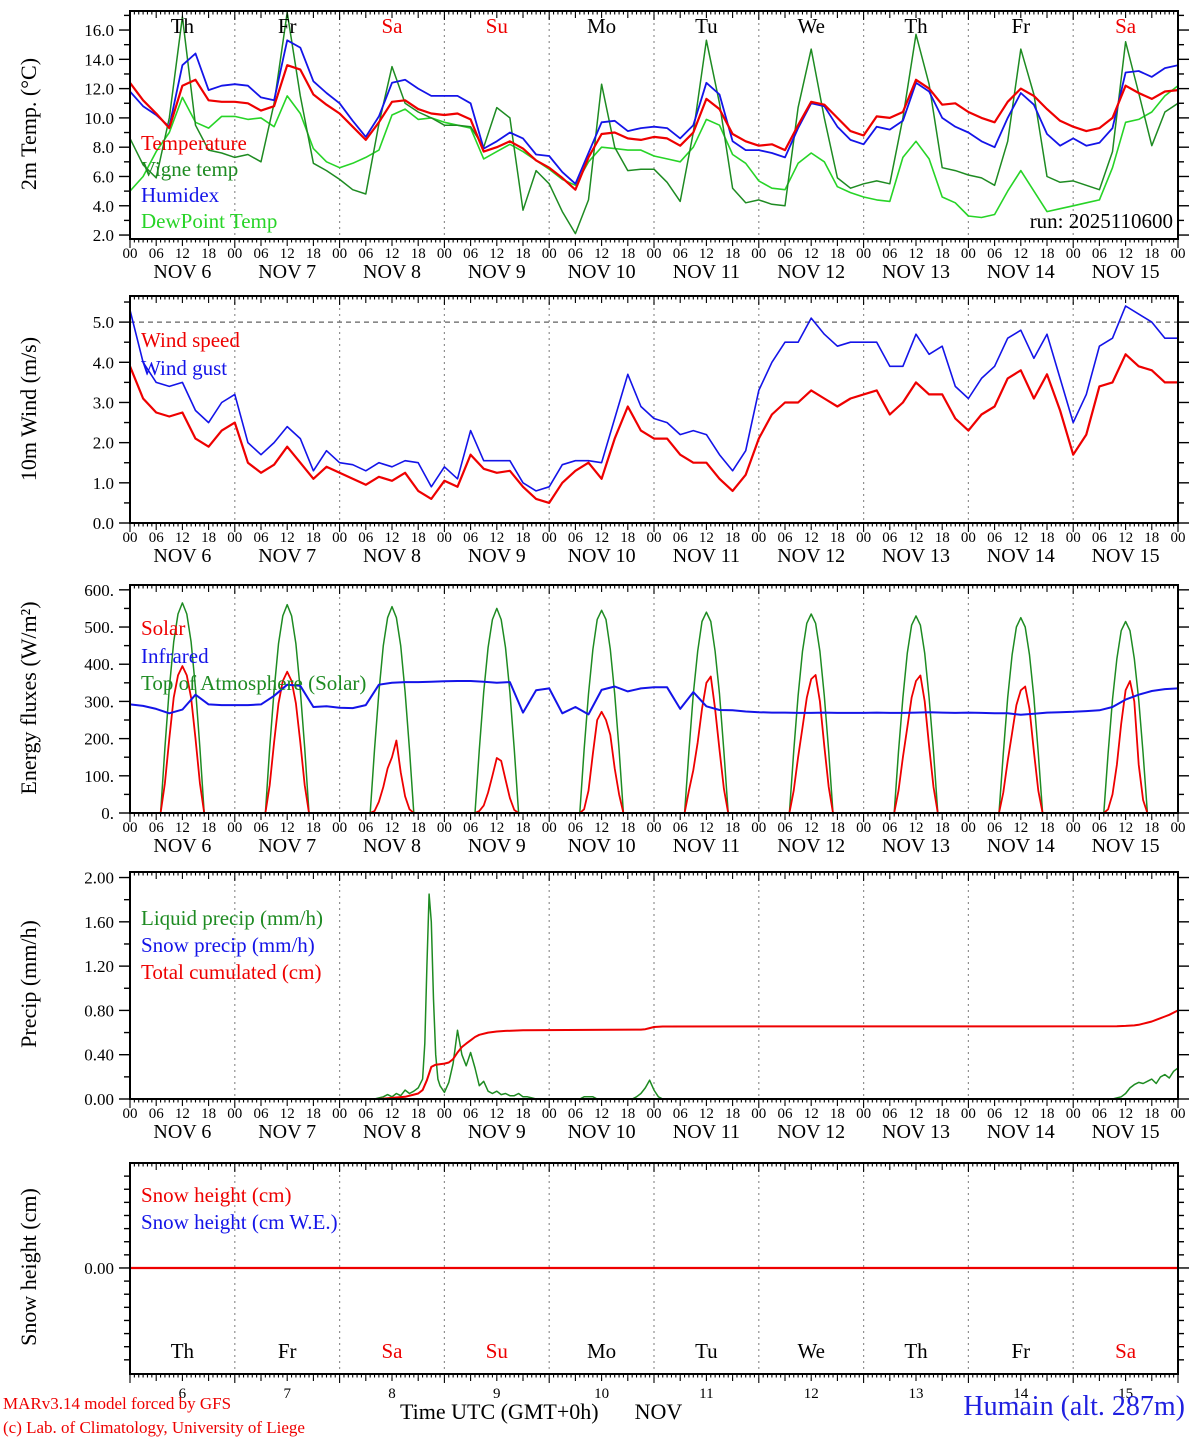  Describe the element at coordinates (99, 739) in the screenshot. I see `y-tick-label: 200.` at that location.